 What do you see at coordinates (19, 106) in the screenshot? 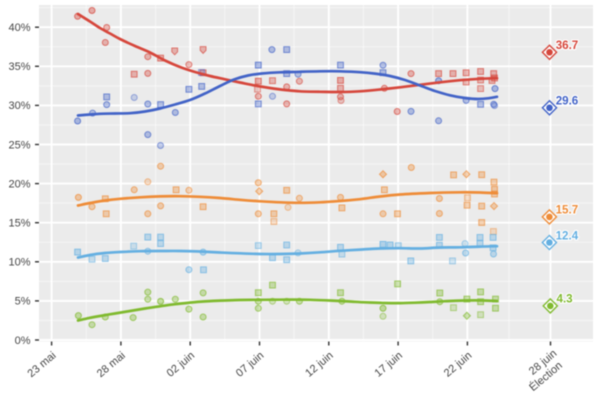
I see `svg-text: 30%` at bounding box center [19, 106].